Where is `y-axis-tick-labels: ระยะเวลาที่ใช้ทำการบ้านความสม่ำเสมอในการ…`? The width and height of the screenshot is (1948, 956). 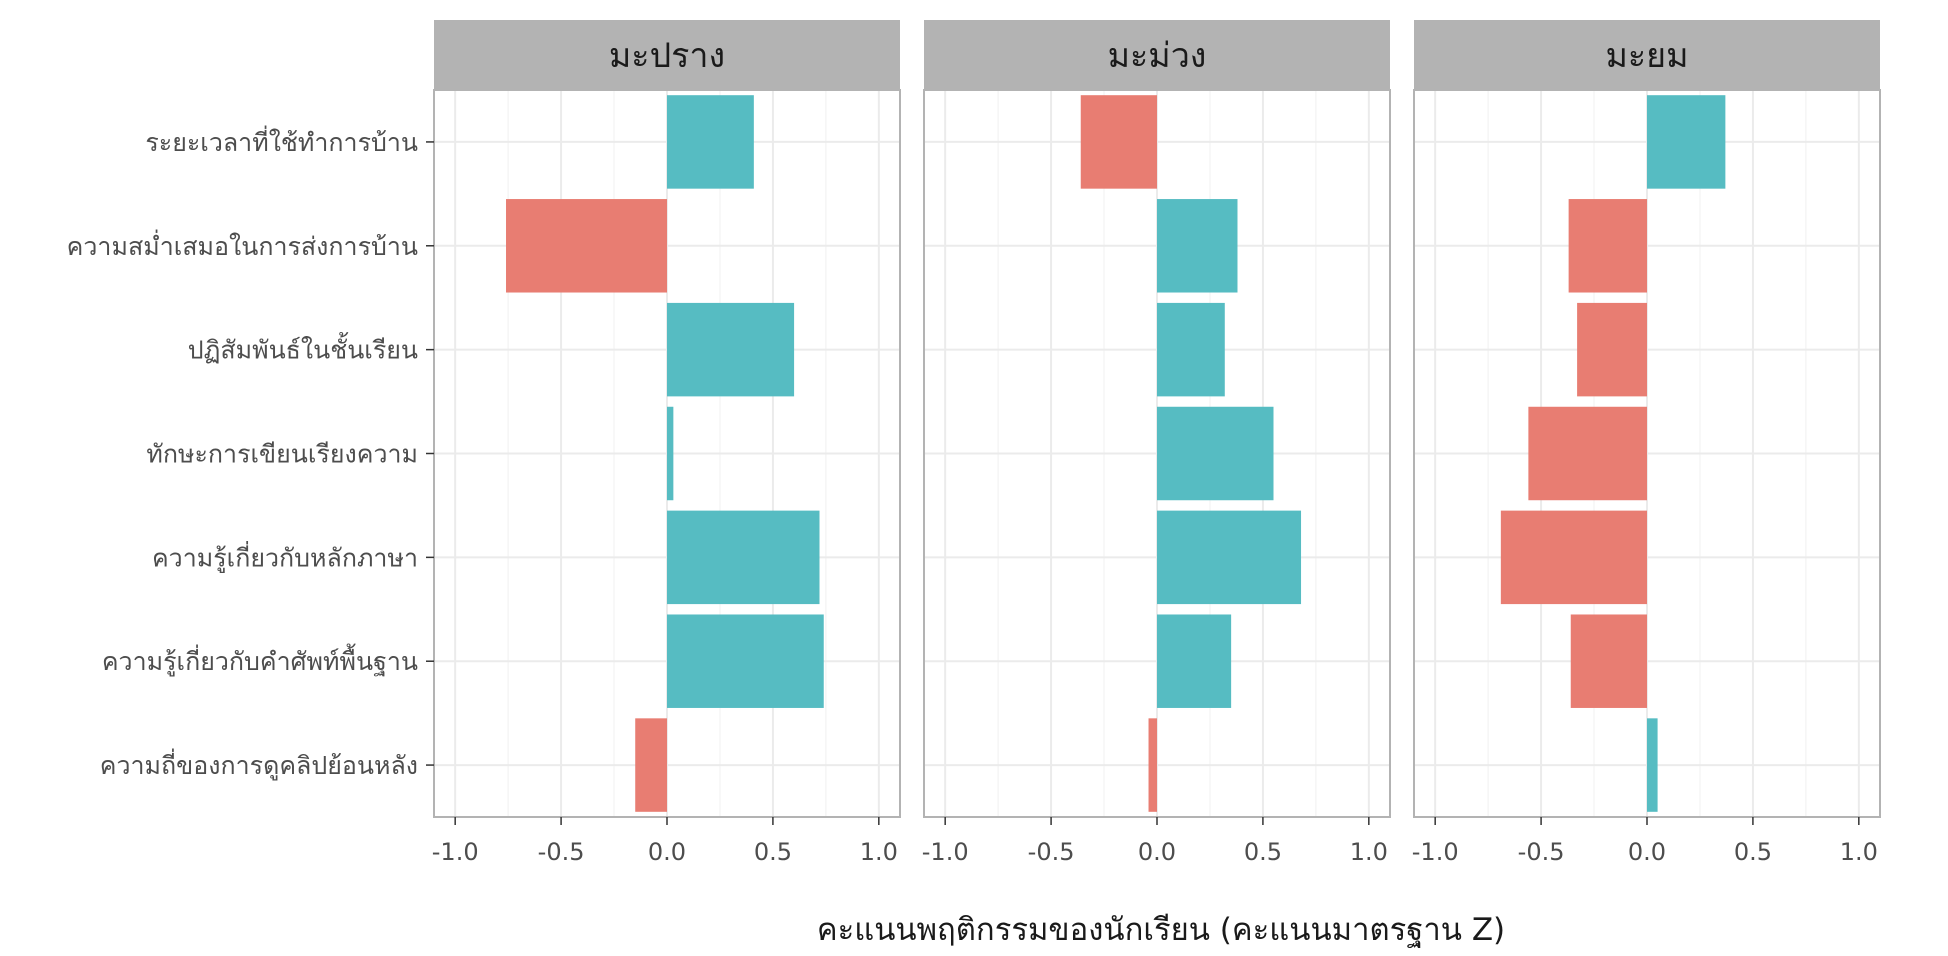
y-axis-tick-labels: ระยะเวลาที่ใช้ทำการบ้านความสม่ำเสมอในการ… is located at coordinates (250, 453).